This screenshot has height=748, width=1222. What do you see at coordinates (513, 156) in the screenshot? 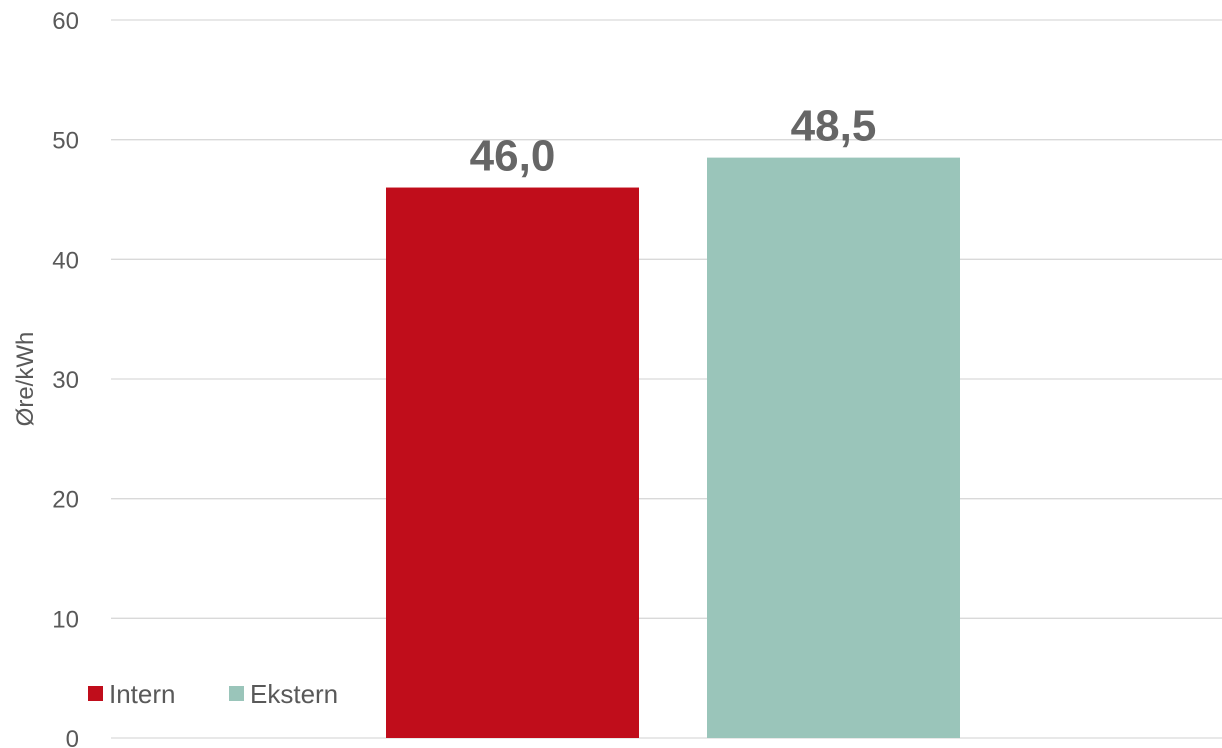
I see `data-label-intern: 46,0` at bounding box center [513, 156].